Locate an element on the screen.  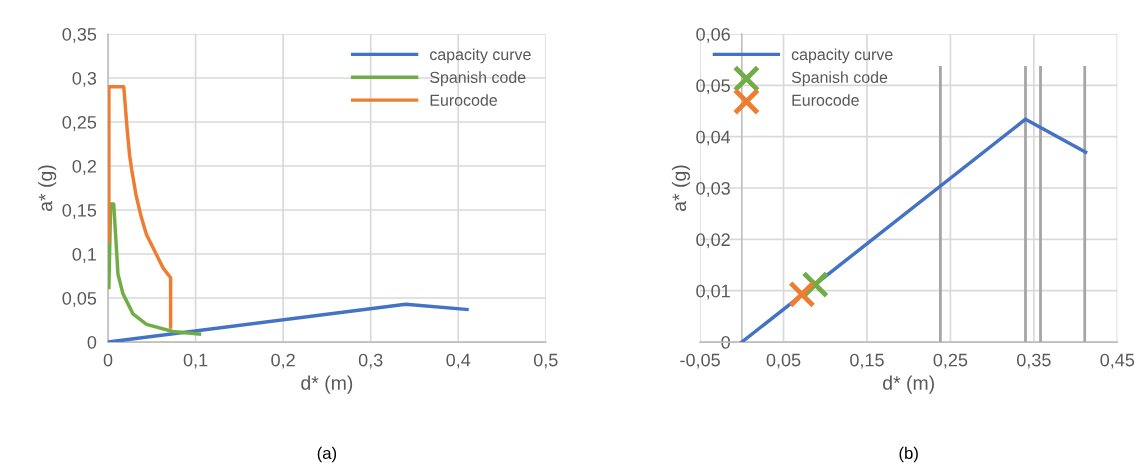
y-tick-label: 0,02 is located at coordinates (713, 241).